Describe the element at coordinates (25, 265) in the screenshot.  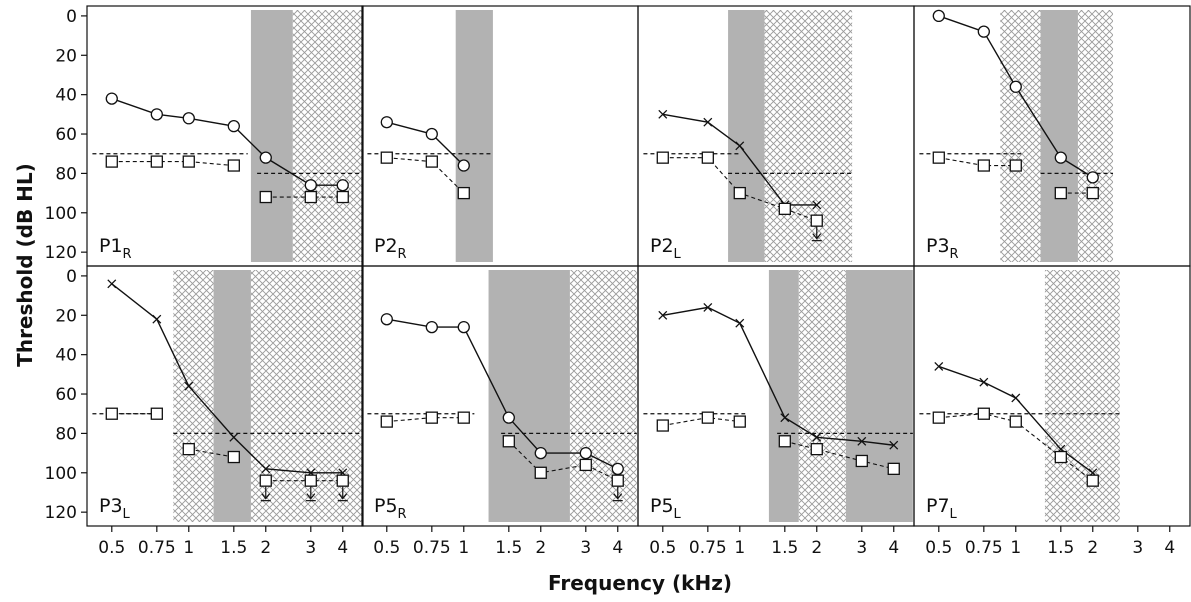
I see `y-axis-title: Threshold (dB HL)` at that location.